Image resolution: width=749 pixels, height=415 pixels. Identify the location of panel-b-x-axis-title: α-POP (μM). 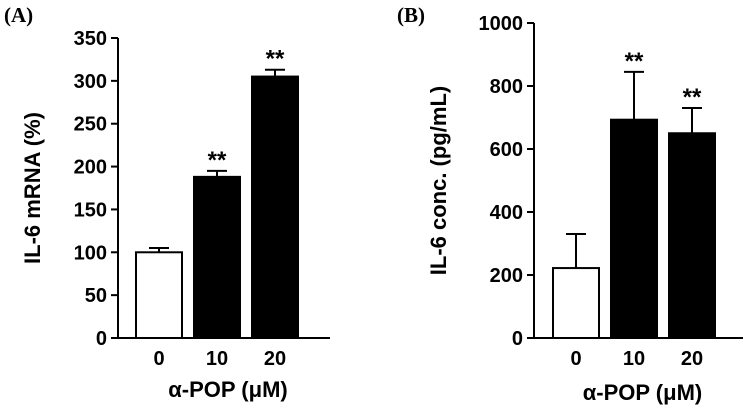
(642, 392).